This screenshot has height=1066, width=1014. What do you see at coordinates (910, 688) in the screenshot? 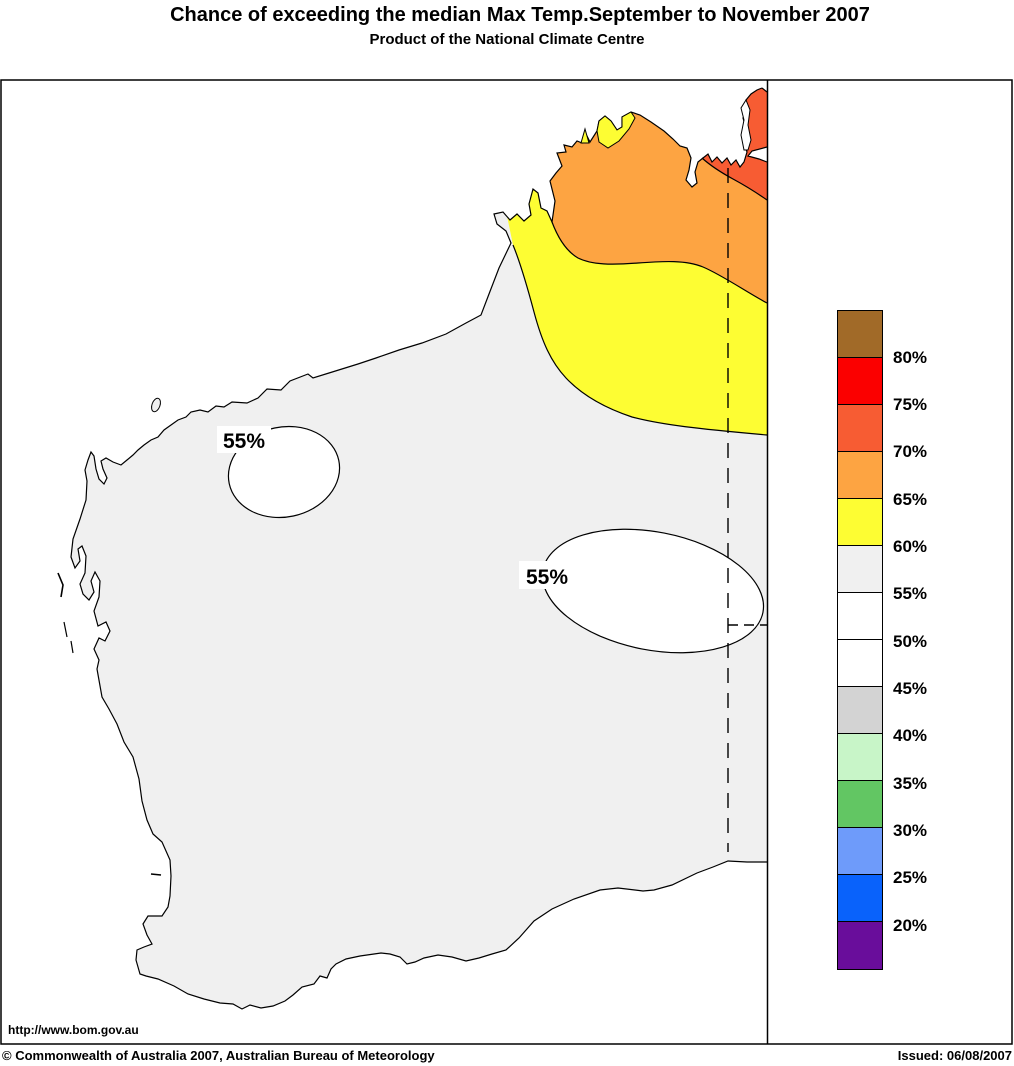
I see `legend-label-45: 45%` at bounding box center [910, 688].